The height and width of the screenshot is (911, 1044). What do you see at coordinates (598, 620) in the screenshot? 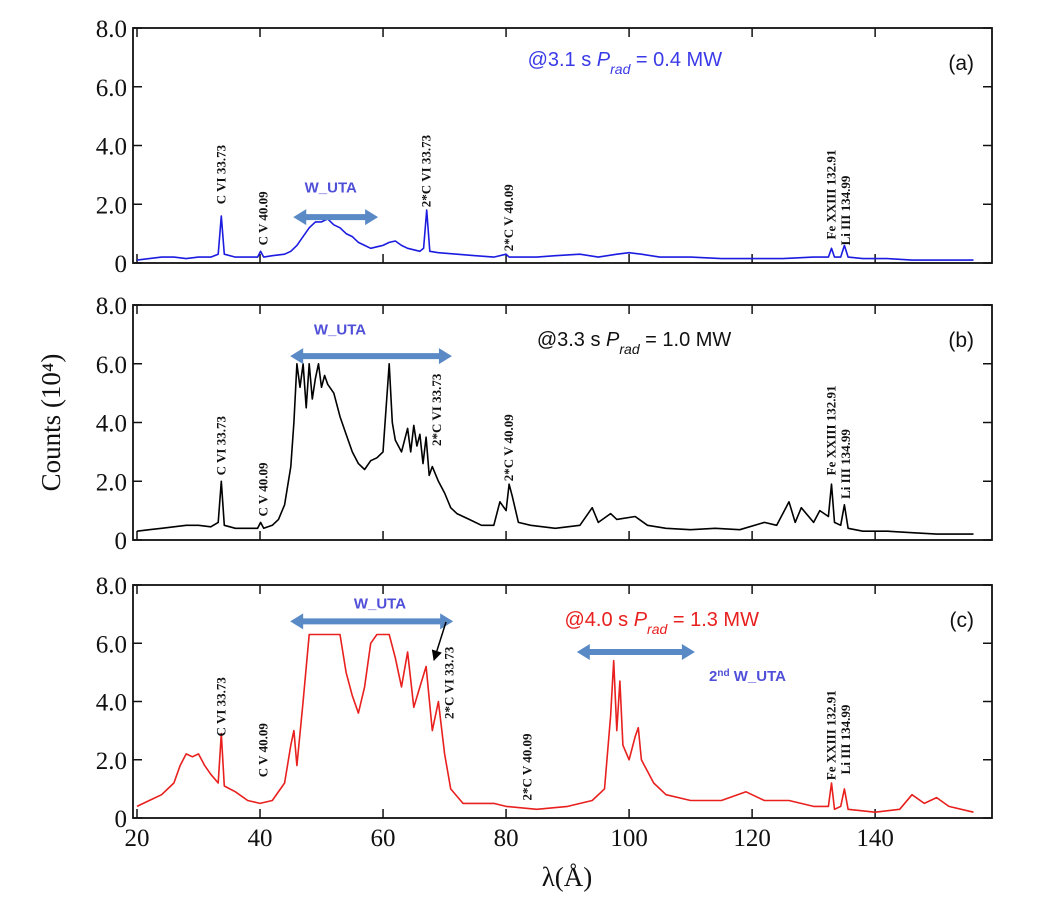
I see `note-prefix: @4.0 s` at bounding box center [598, 620].